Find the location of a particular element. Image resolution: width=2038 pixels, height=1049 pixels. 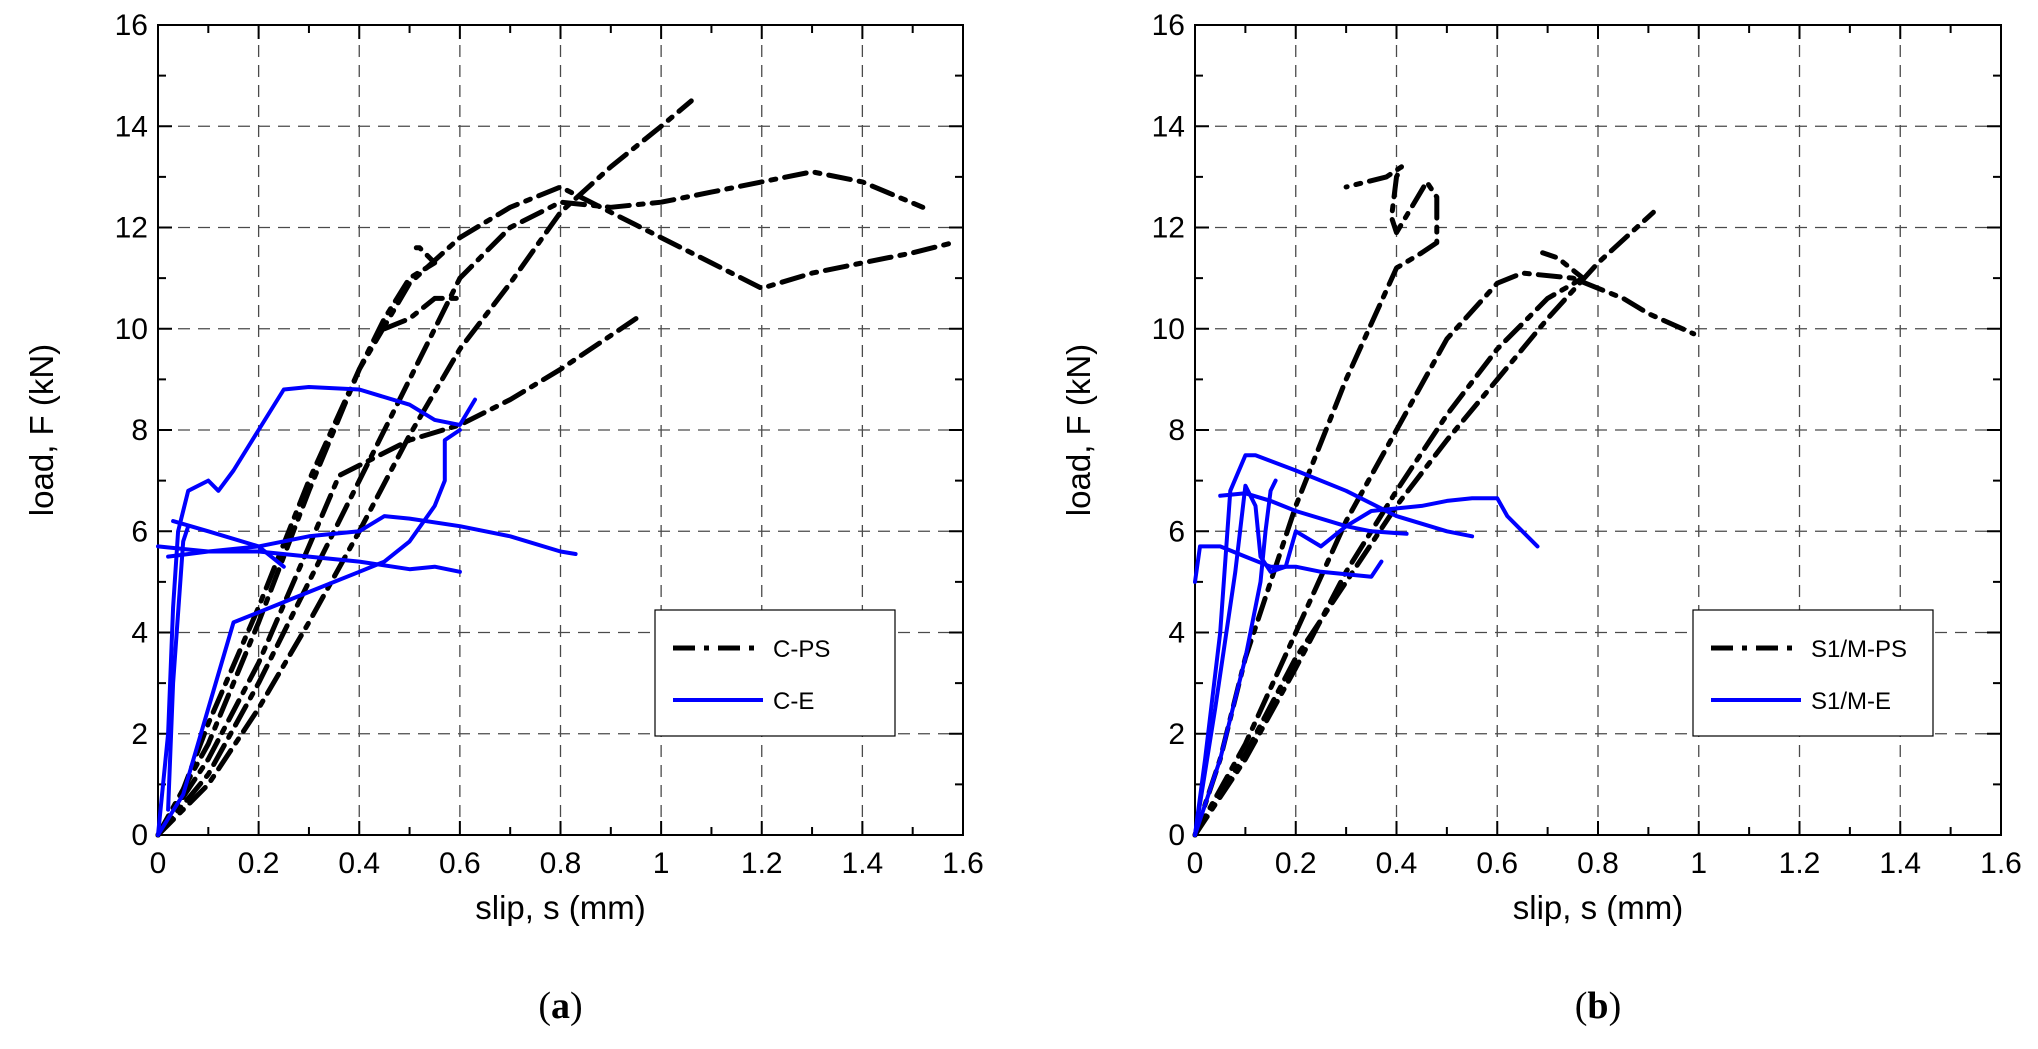

legend-label: S1/M-PS is located at coordinates (1859, 649).